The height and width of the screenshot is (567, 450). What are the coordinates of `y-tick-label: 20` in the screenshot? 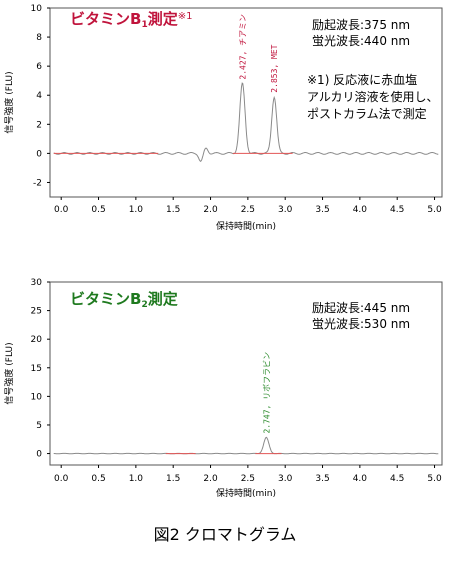 It's located at (37, 340).